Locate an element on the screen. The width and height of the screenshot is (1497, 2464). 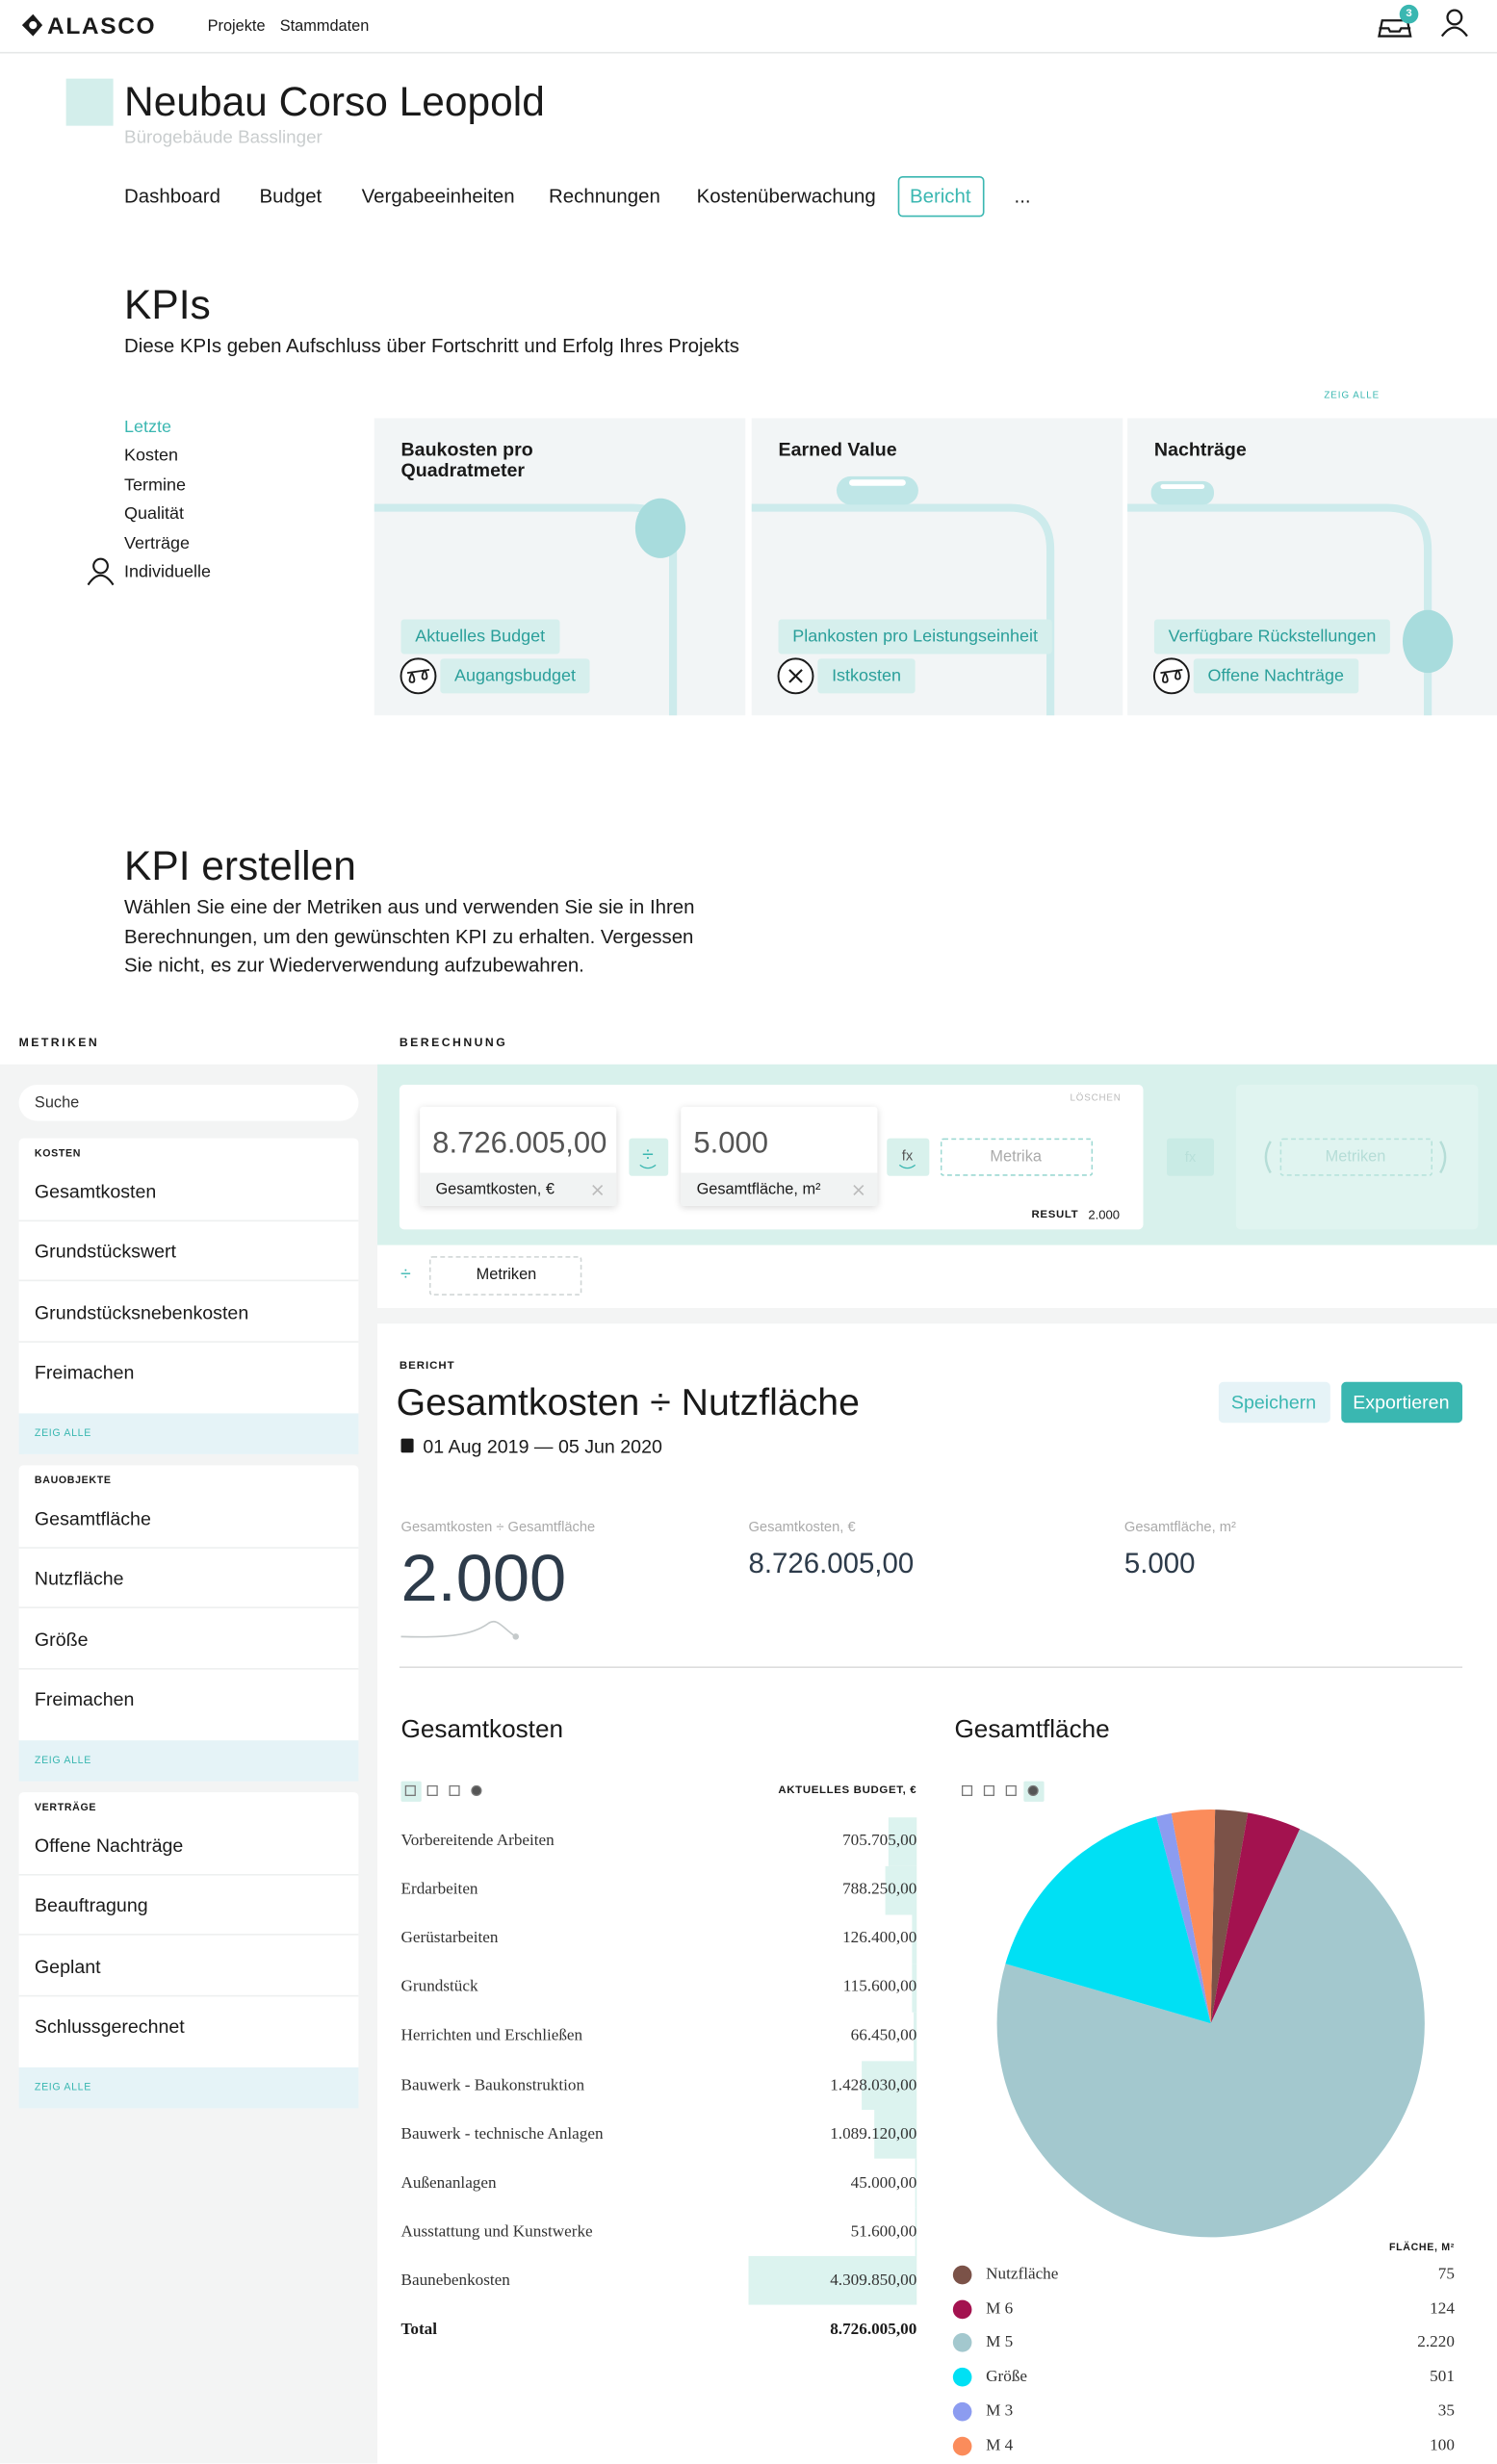
kpi-filter: Qualität is located at coordinates (154, 514).